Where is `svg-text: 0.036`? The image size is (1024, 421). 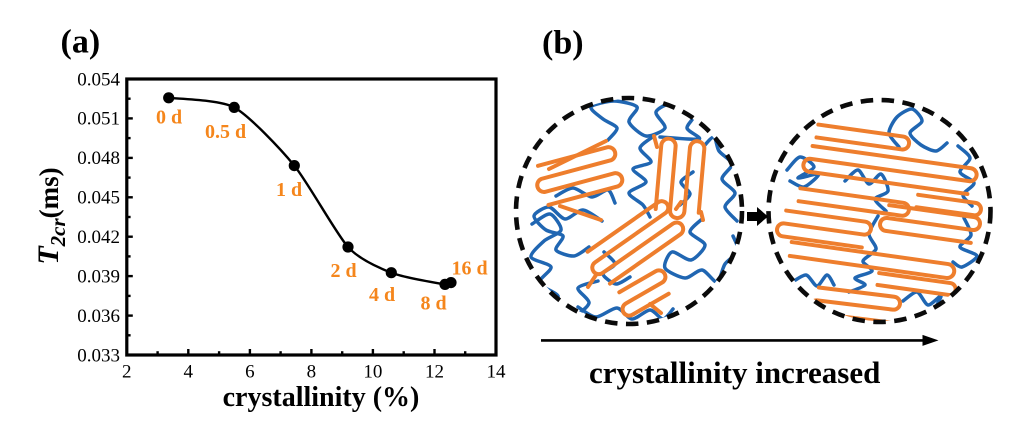 svg-text: 0.036 is located at coordinates (98, 316).